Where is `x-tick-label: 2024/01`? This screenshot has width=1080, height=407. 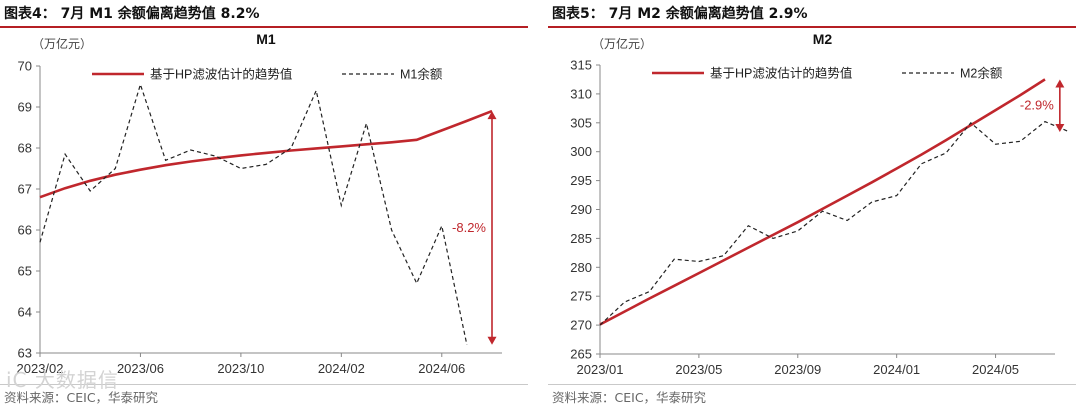
x-tick-label: 2024/01 is located at coordinates (896, 369).